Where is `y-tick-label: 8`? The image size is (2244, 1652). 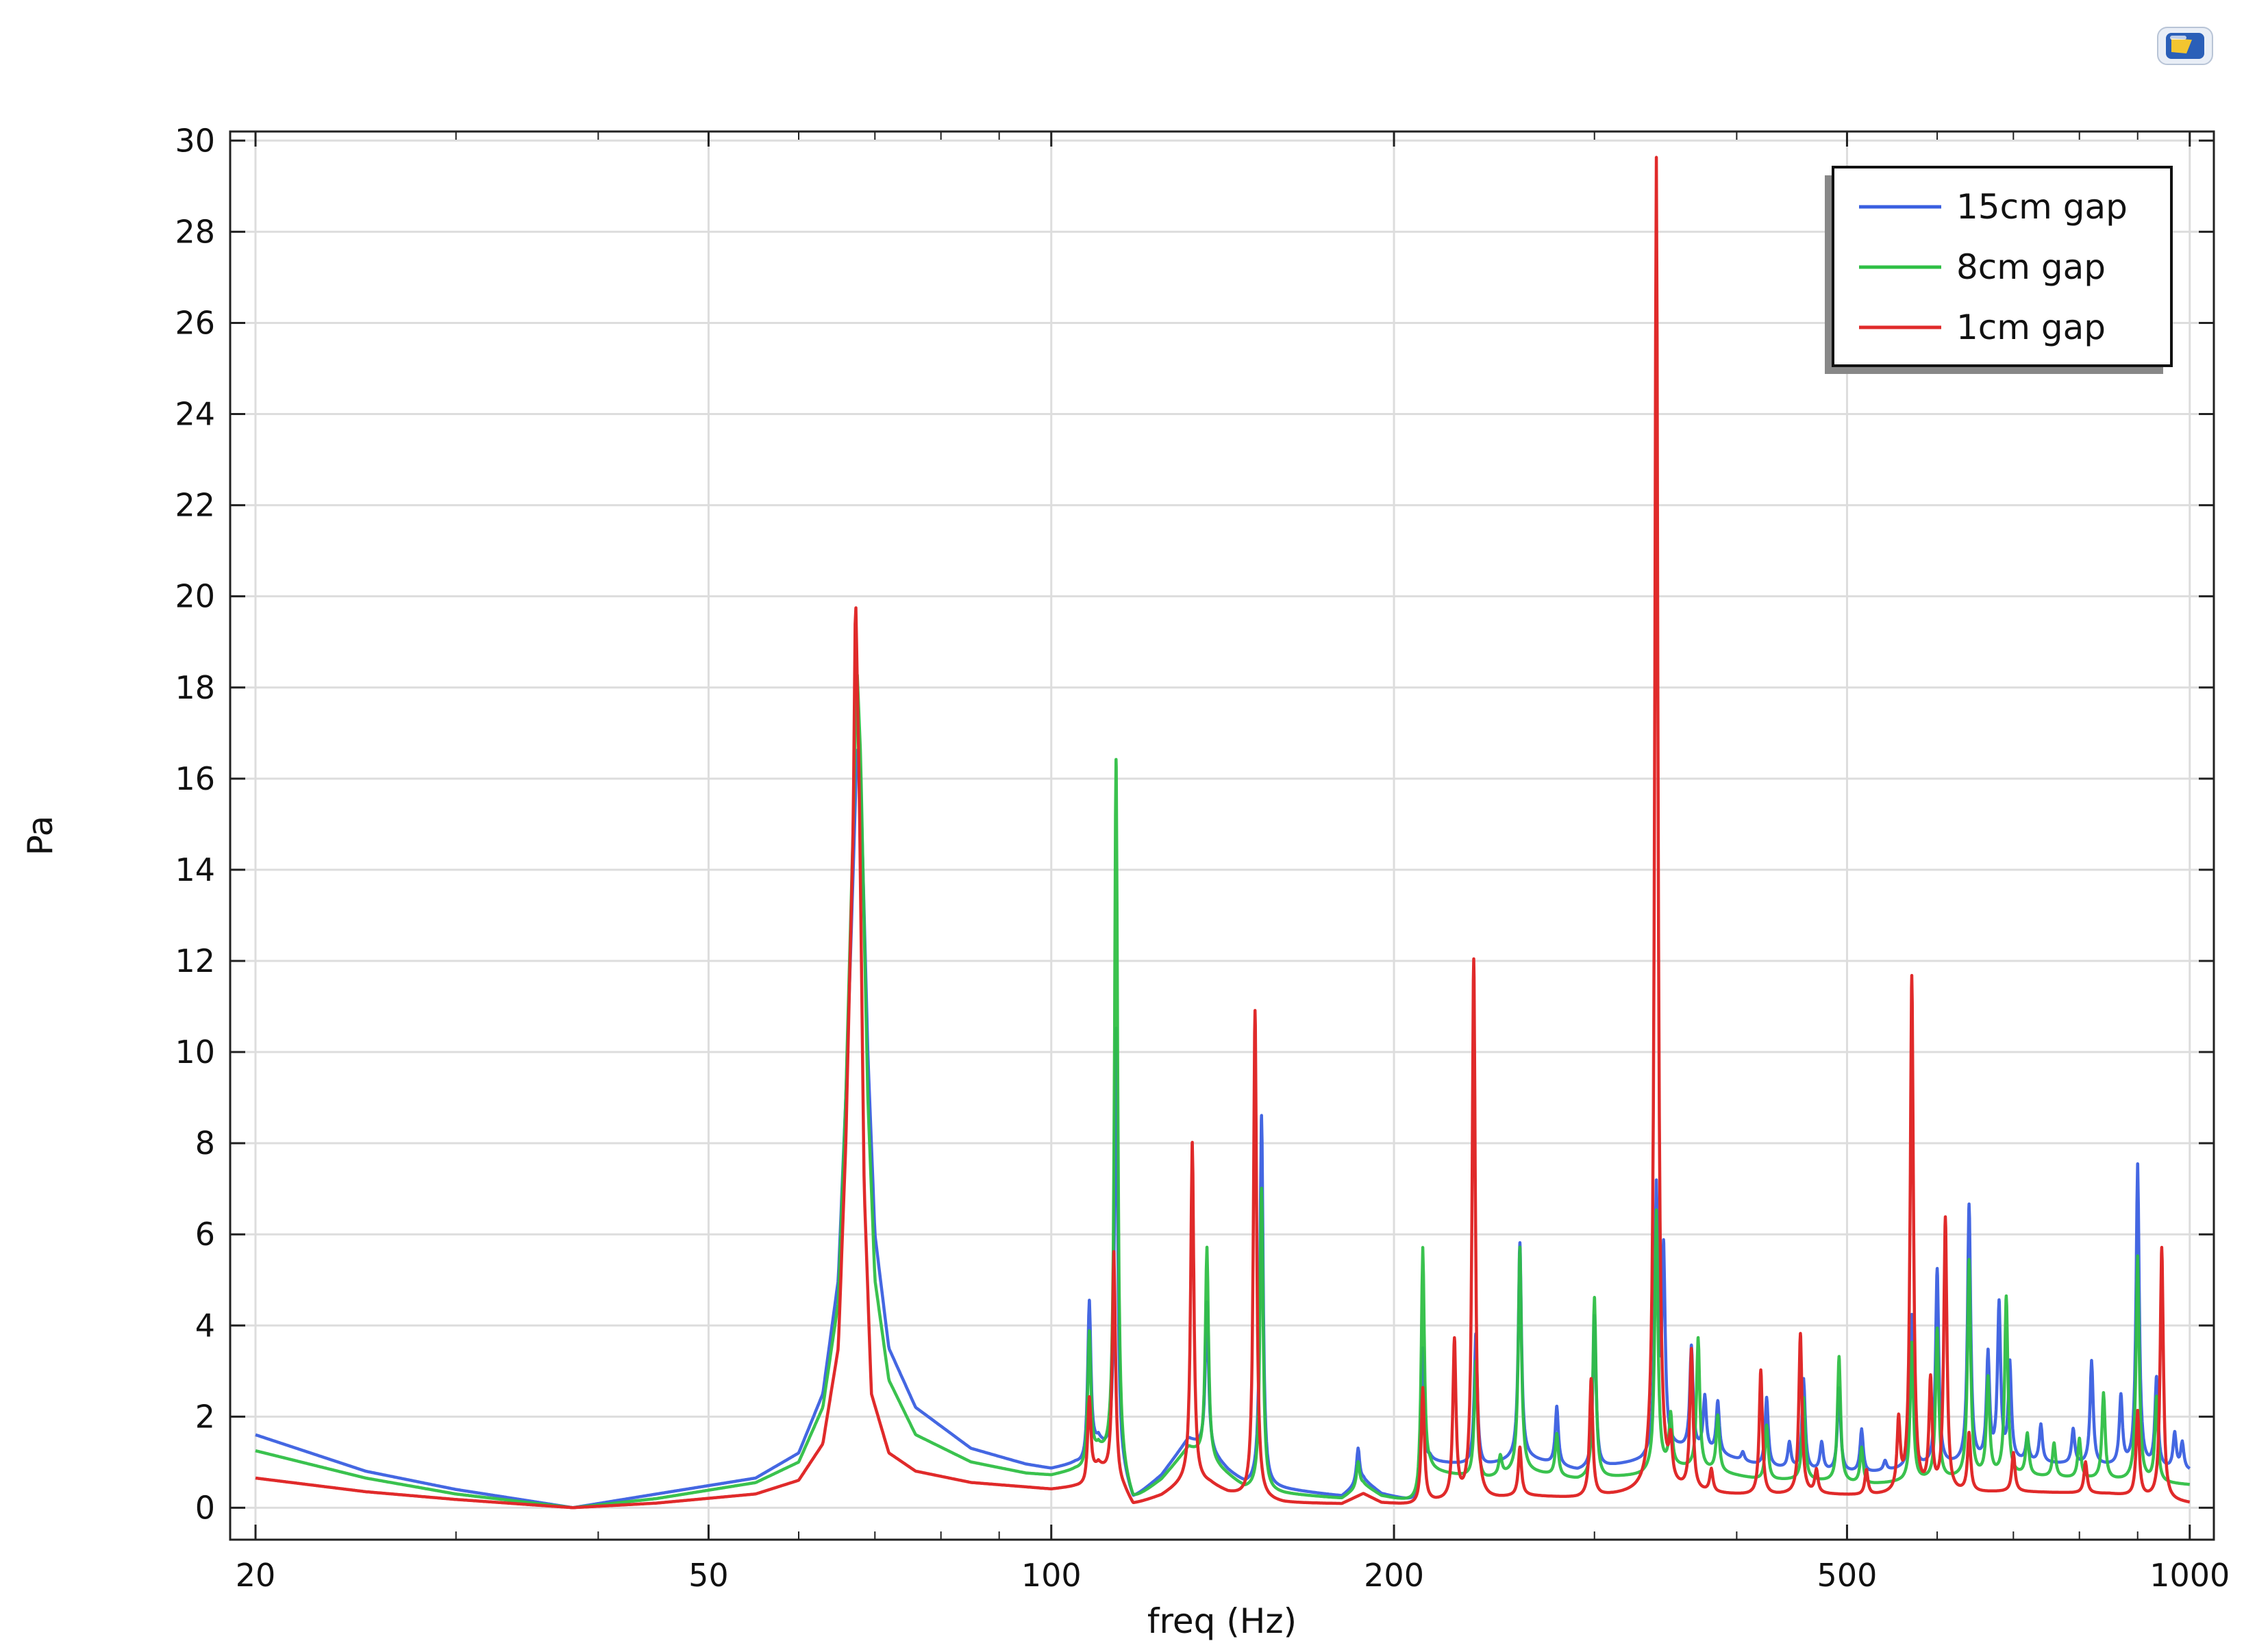
y-tick-label: 8 is located at coordinates (205, 1143).